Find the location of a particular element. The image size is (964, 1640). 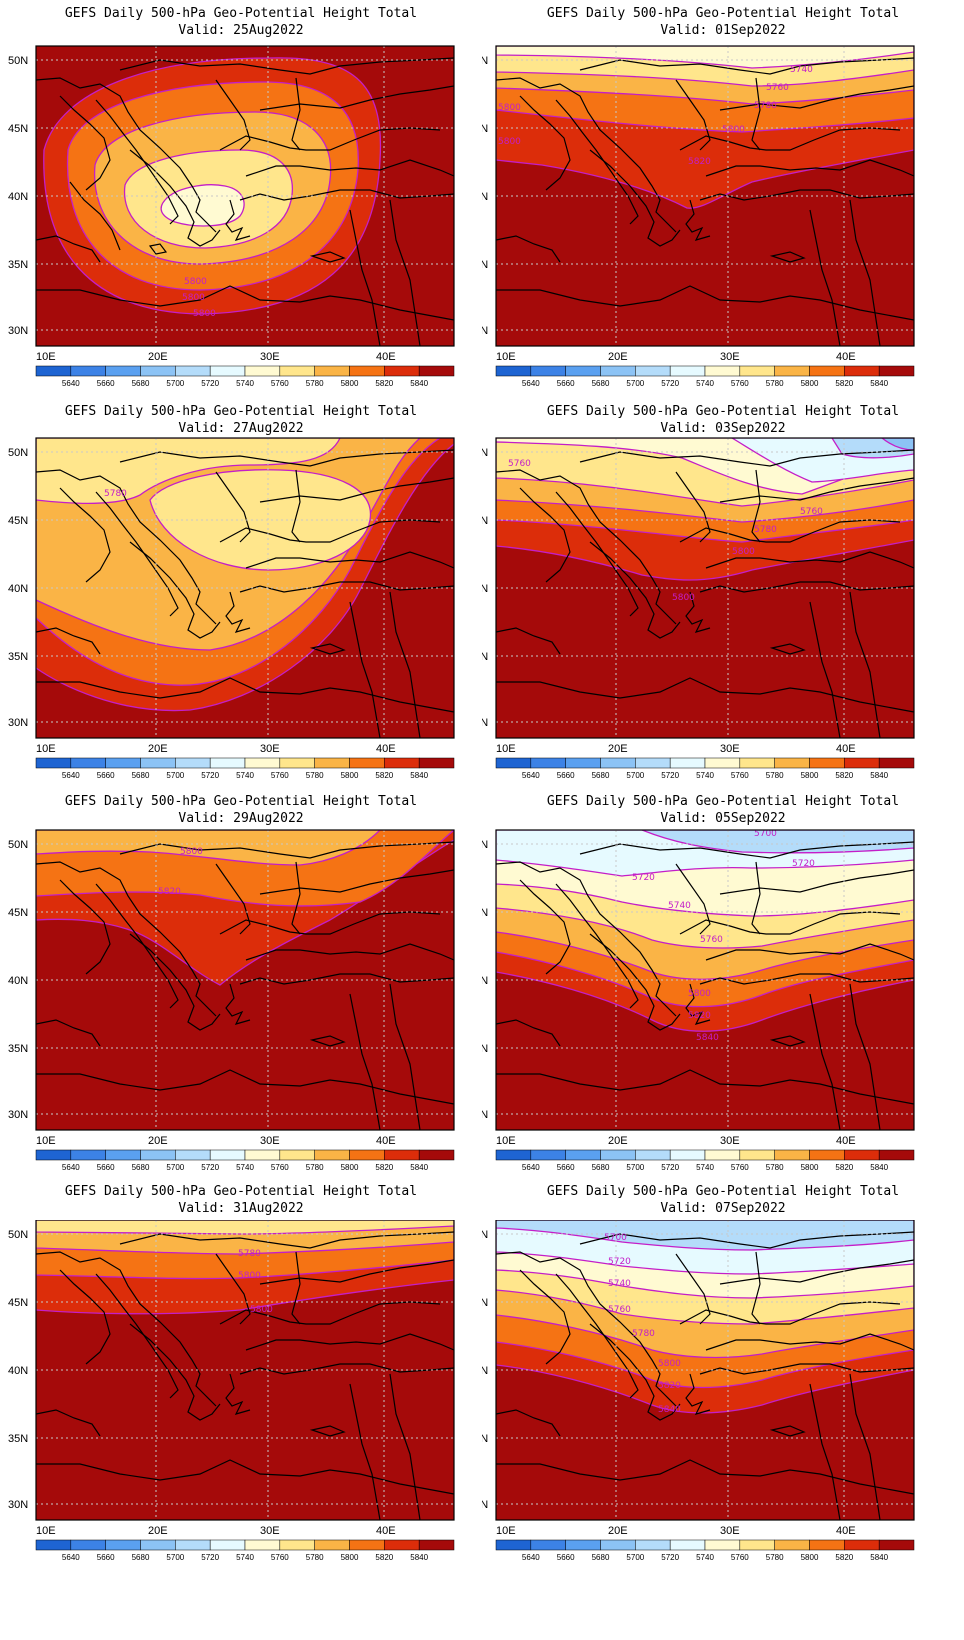

valid-date: 01Sep2022 is located at coordinates (750, 30).